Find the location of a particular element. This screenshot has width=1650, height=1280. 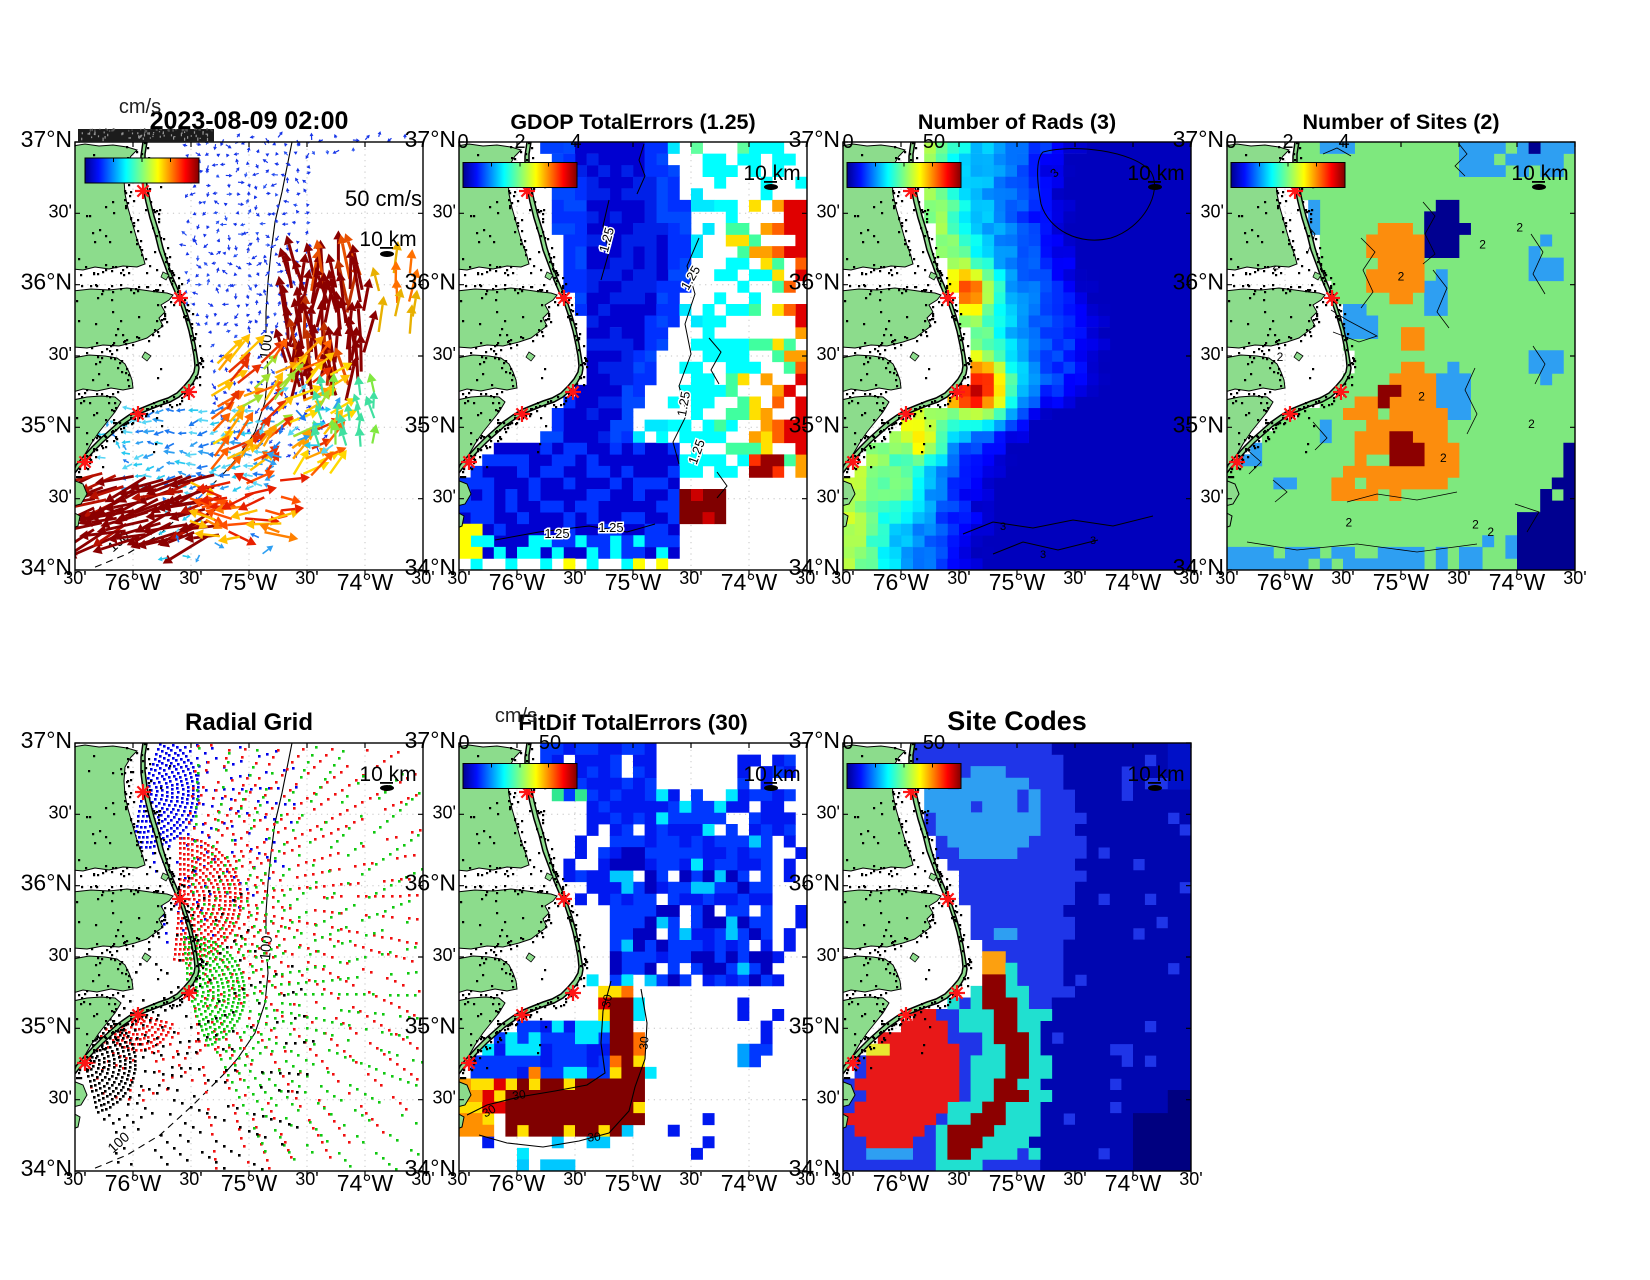

svg-text: 100 is located at coordinates (266, 948).